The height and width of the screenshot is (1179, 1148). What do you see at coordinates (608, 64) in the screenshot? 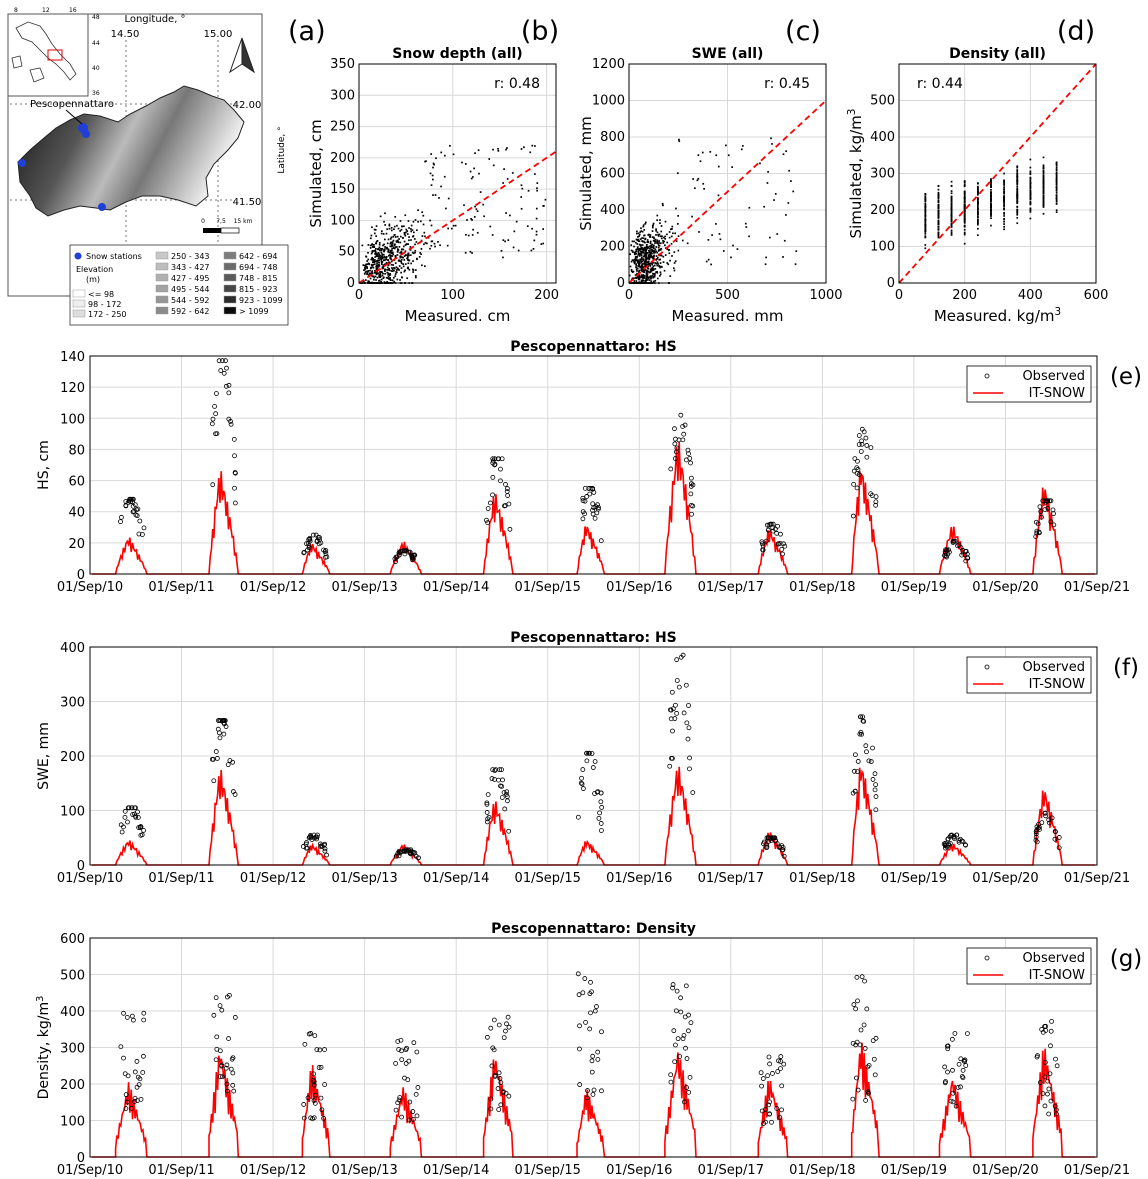
I see `y-tick-label: 1200` at bounding box center [608, 64].